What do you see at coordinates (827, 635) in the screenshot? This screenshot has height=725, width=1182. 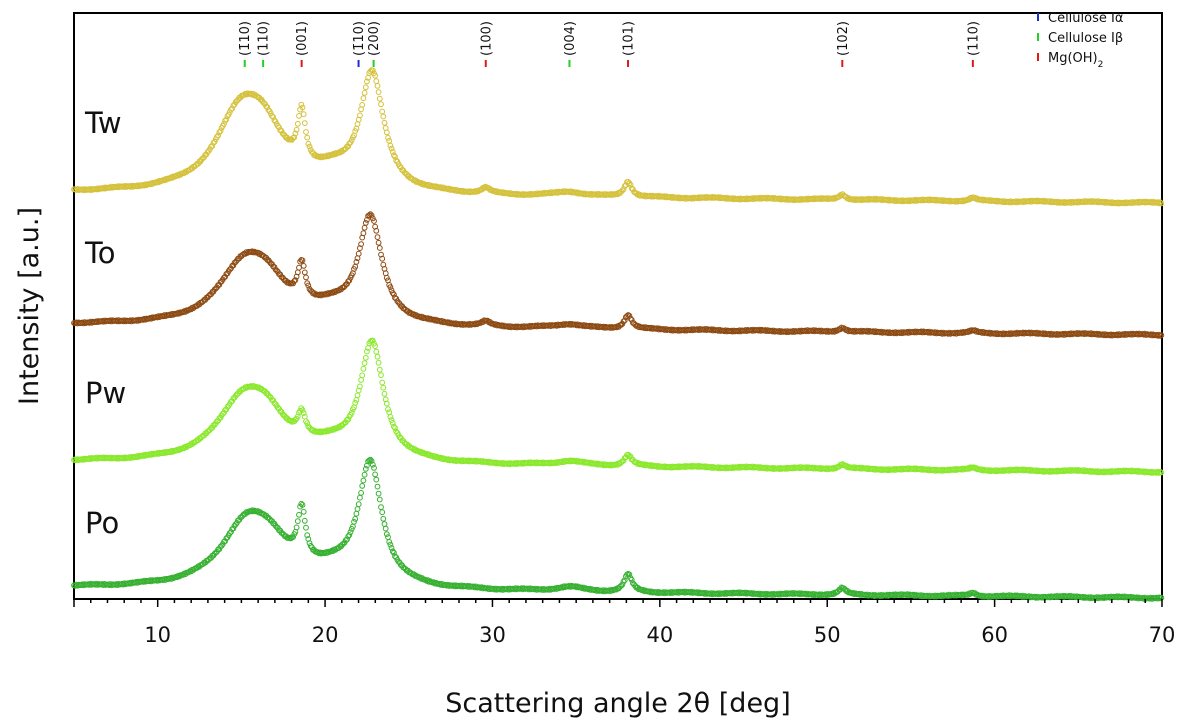 I see `x-tick-label: 50` at bounding box center [827, 635].